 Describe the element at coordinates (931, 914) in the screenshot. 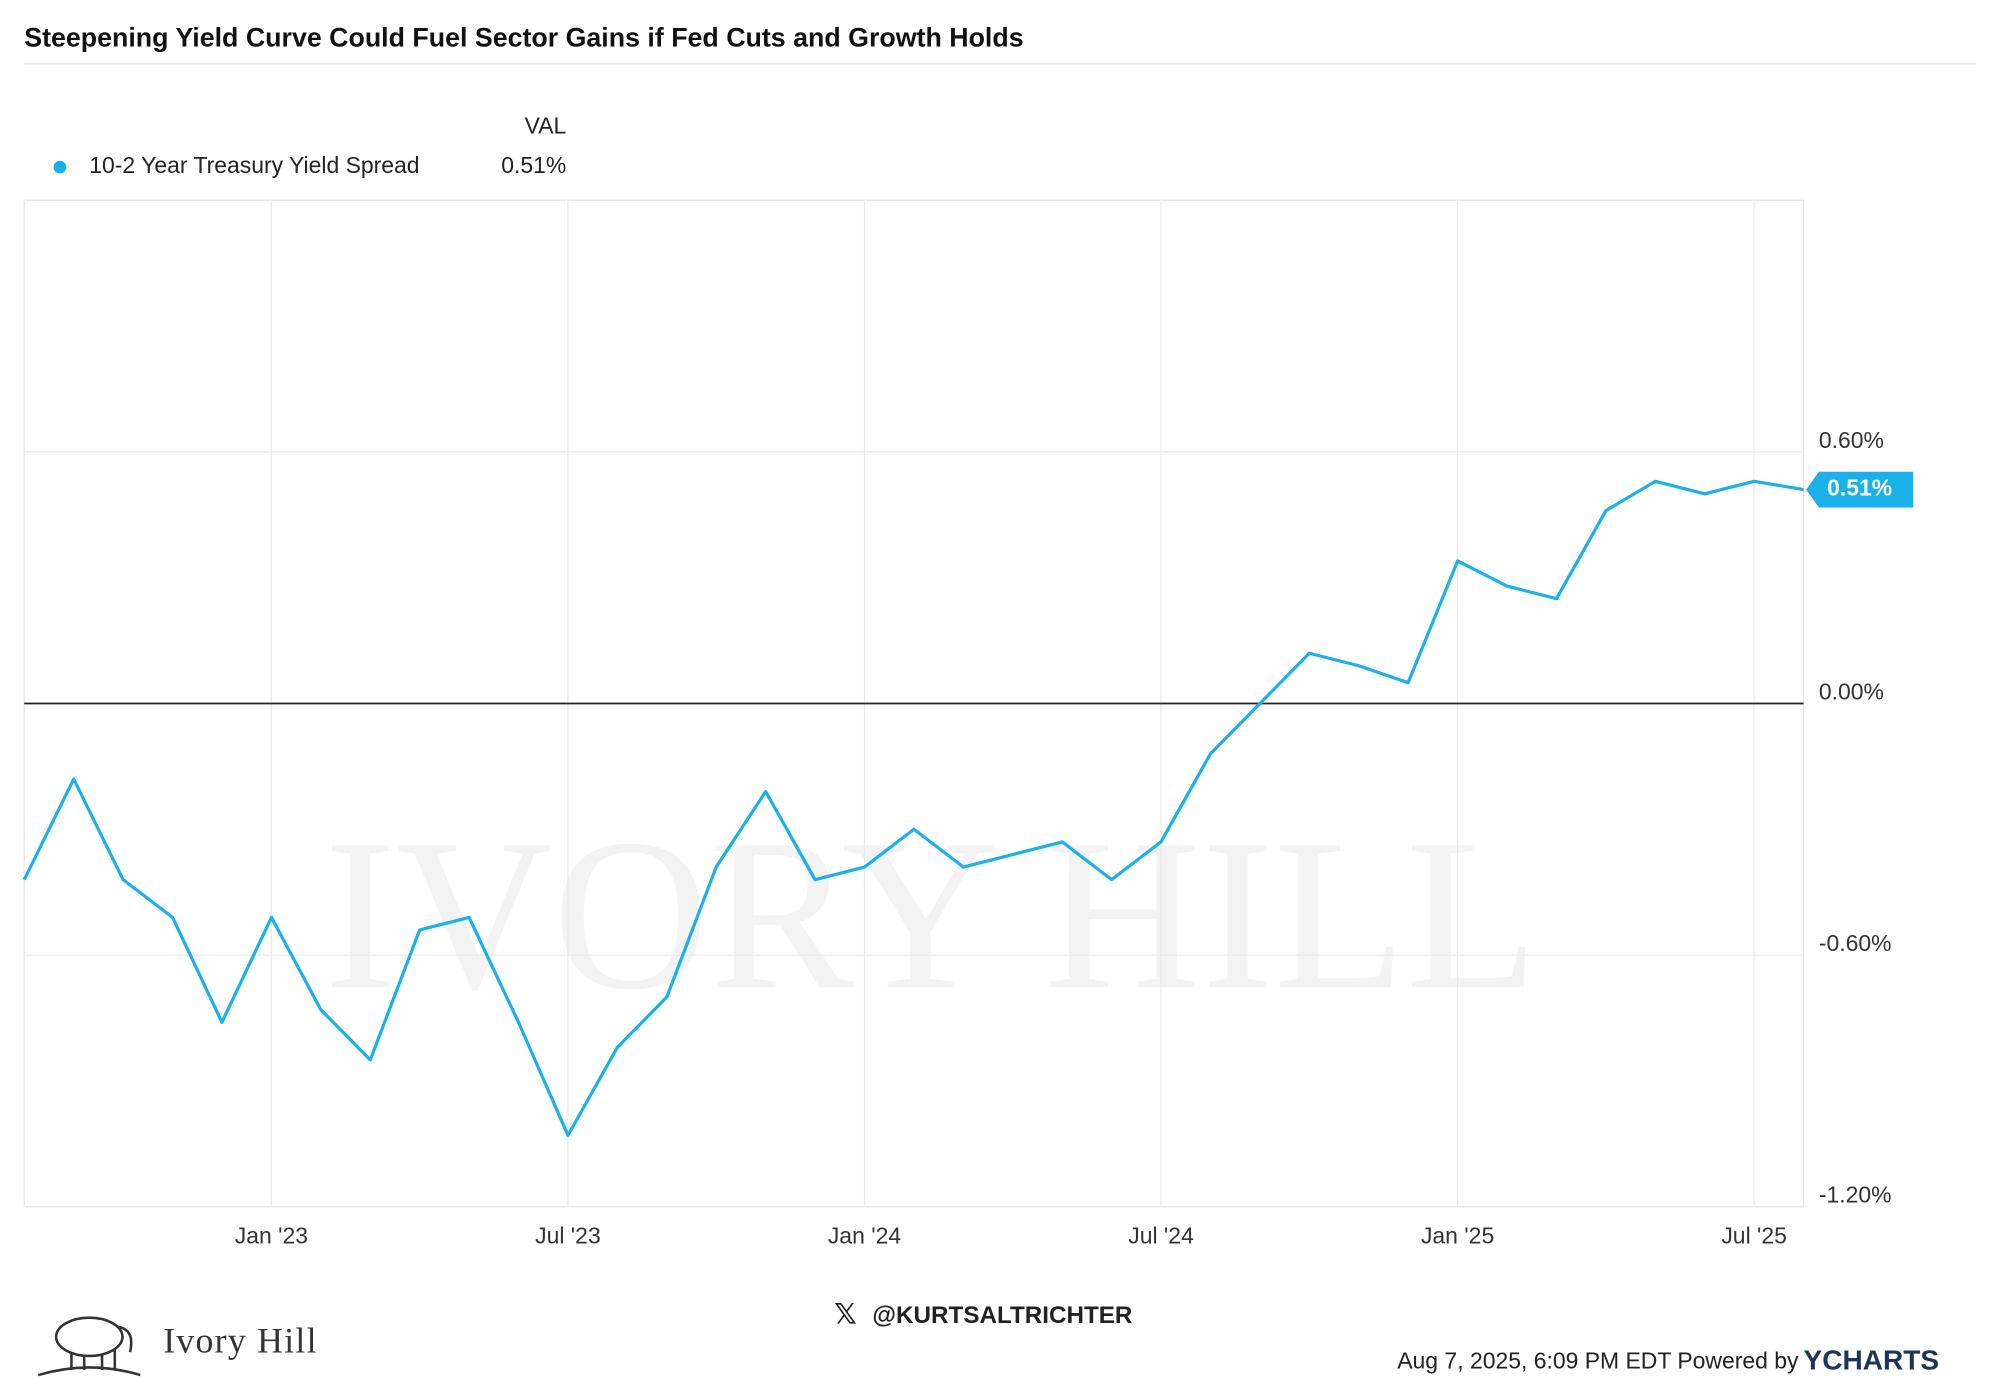

I see `watermark: IVORY HILL` at that location.